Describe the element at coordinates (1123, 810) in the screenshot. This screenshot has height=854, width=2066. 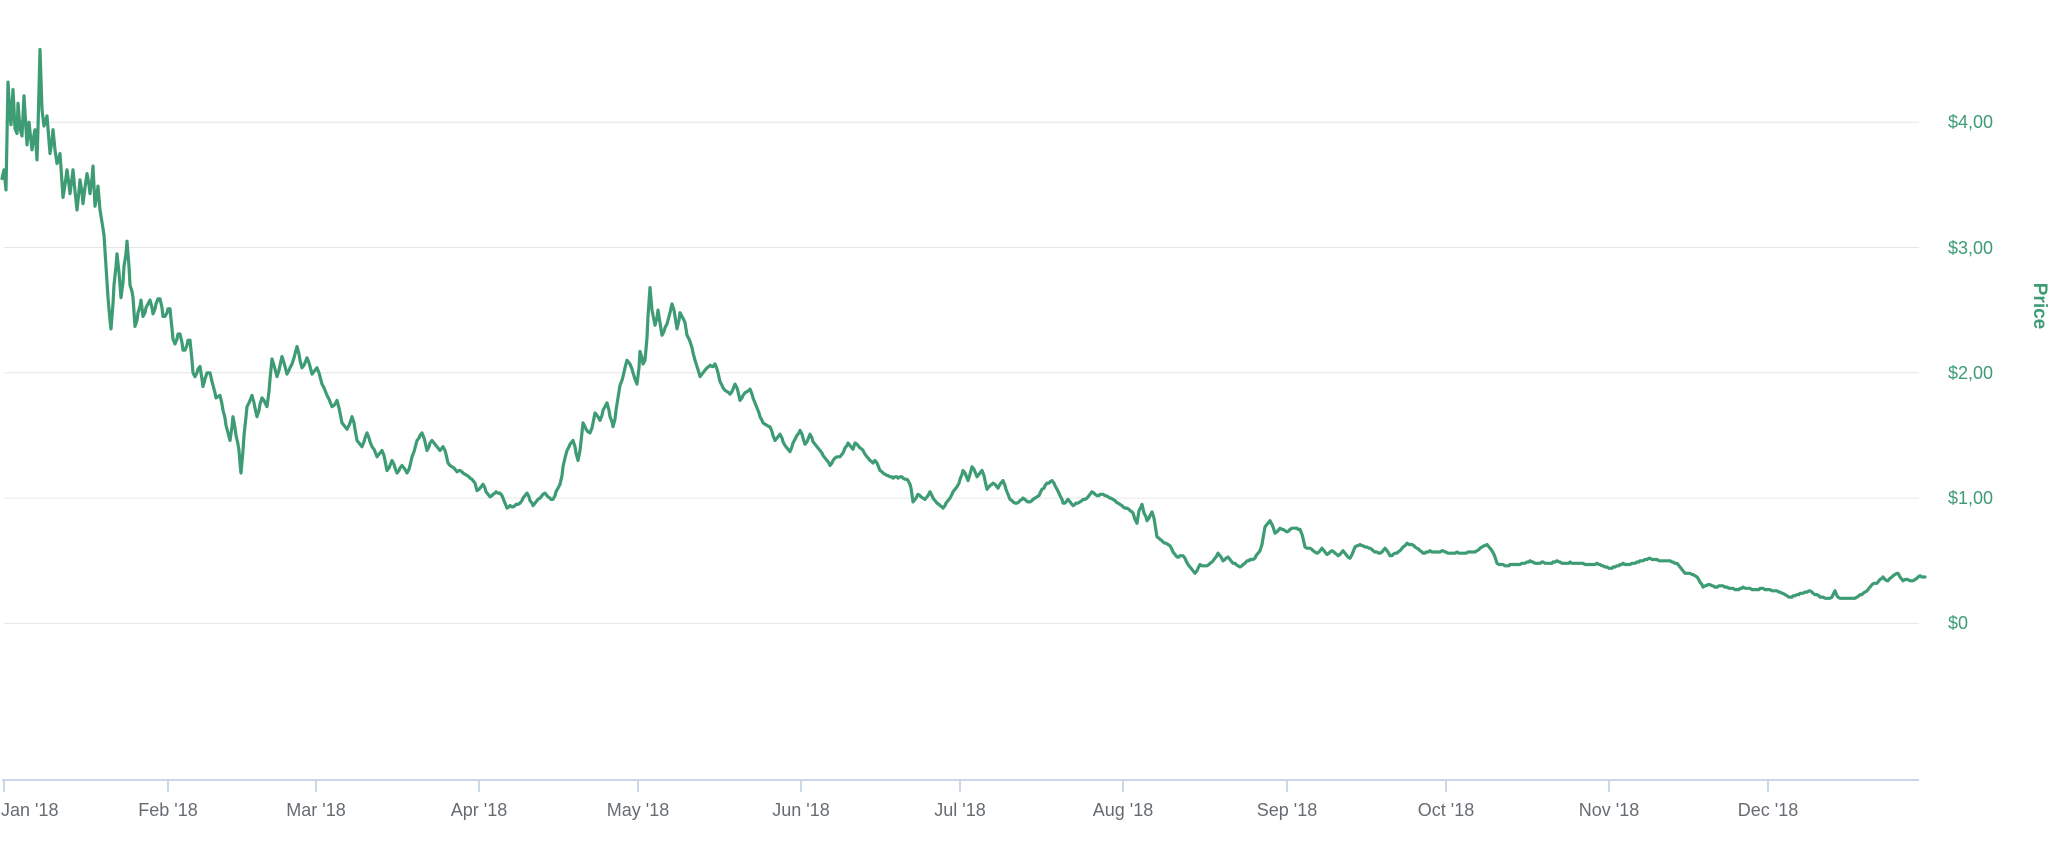
I see `x-axis-label: Aug '18` at that location.